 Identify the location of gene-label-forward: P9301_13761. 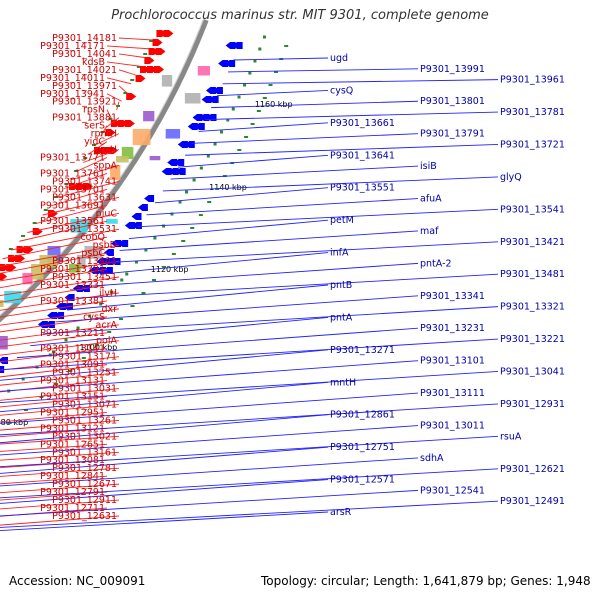
(72, 173).